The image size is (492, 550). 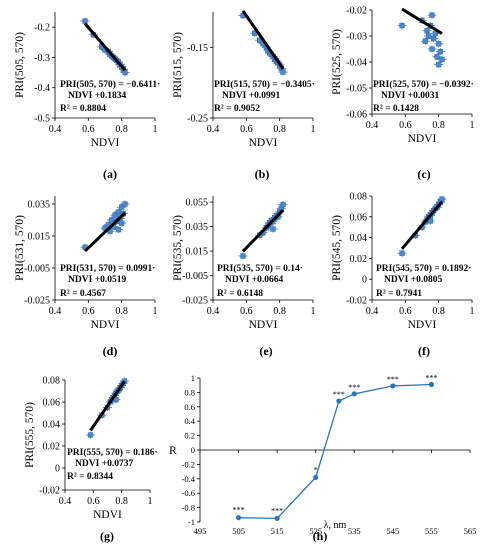 What do you see at coordinates (423, 84) in the screenshot?
I see `equation-line-1: PRI(525, 570) = −0.0392·` at bounding box center [423, 84].